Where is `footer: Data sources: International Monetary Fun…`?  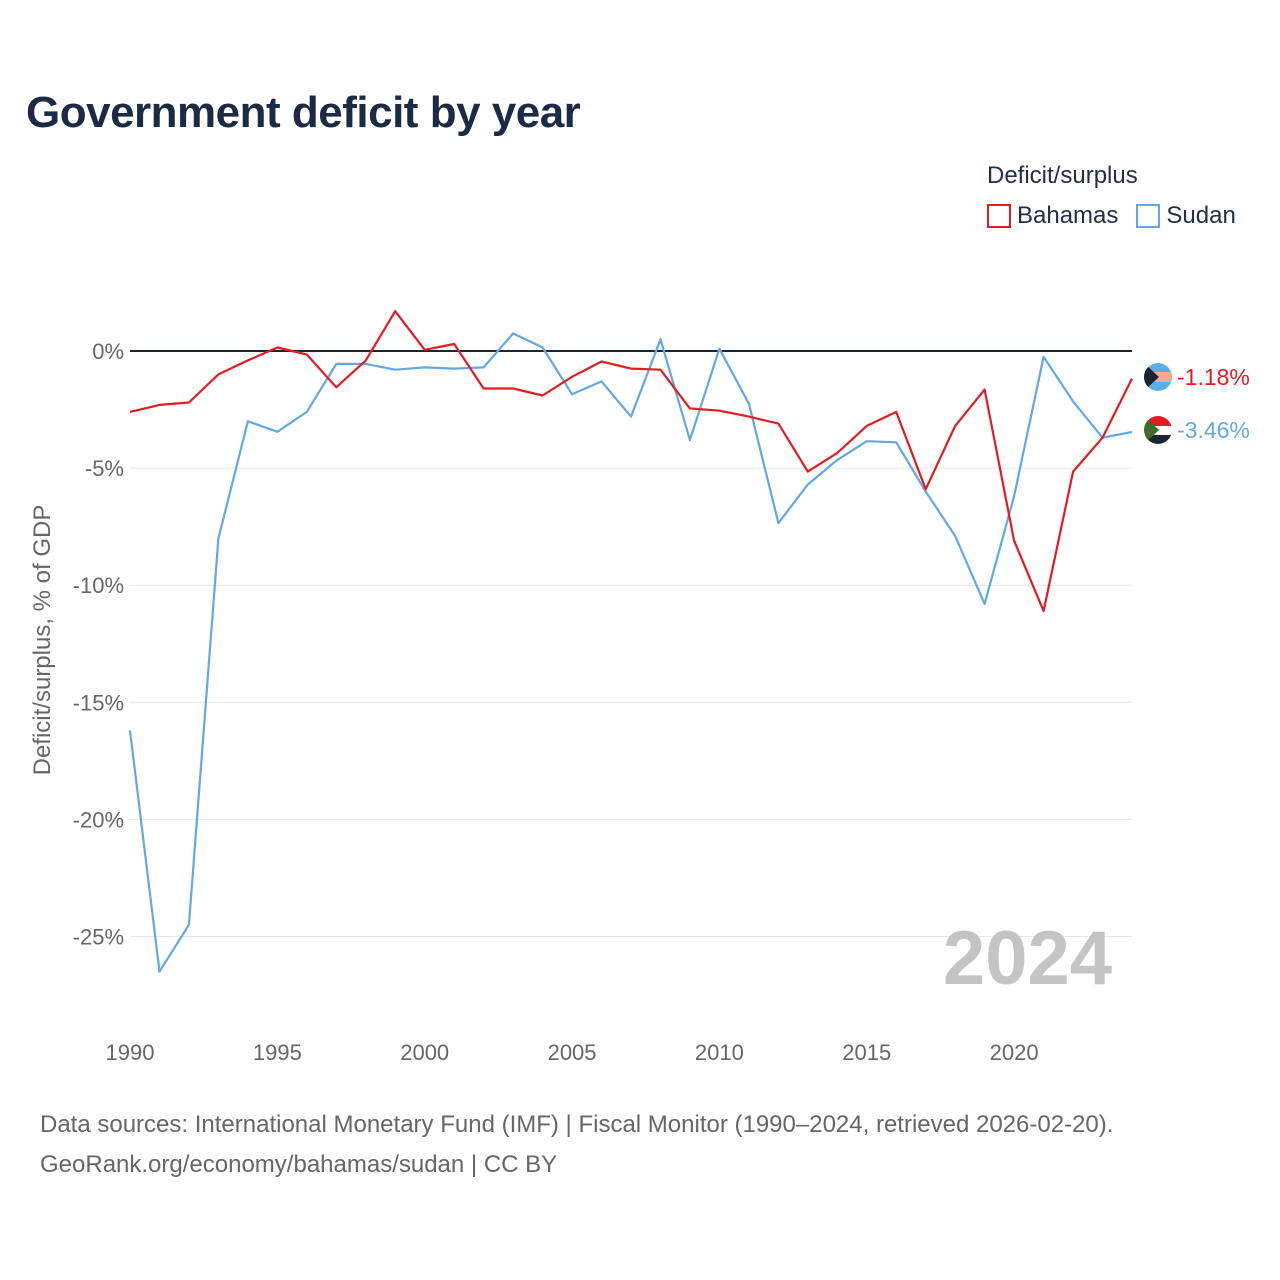
footer: Data sources: International Monetary Fun… is located at coordinates (576, 1145).